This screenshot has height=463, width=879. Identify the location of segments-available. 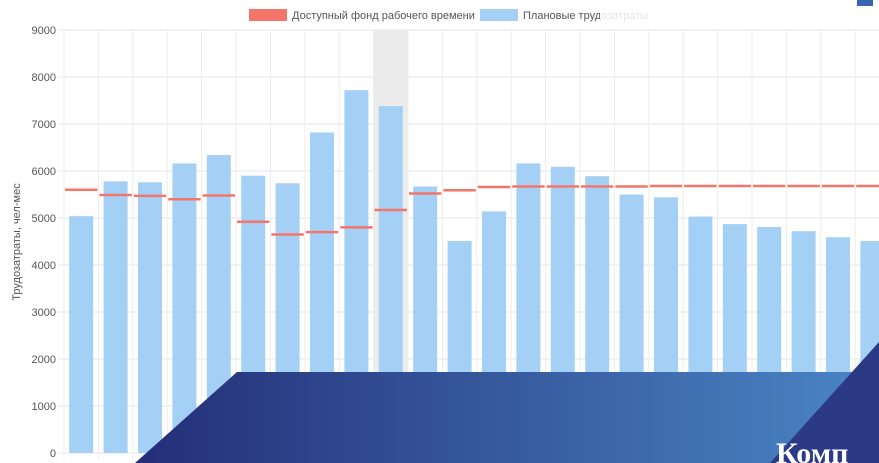
(472, 210).